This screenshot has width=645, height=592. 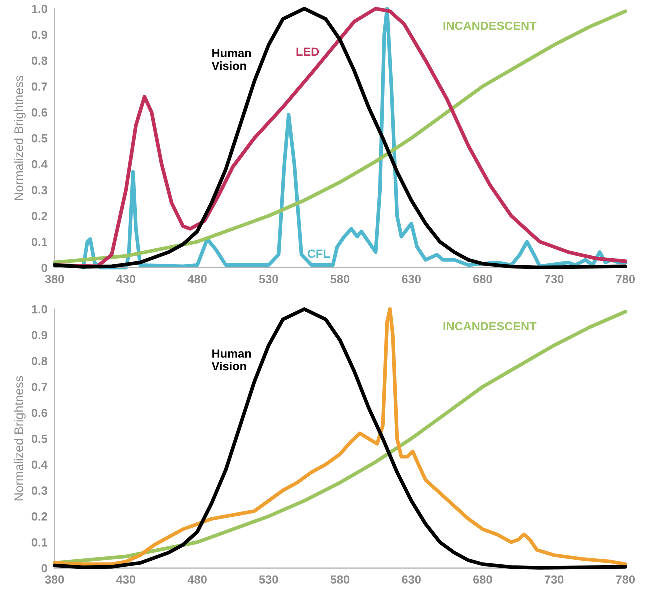 What do you see at coordinates (319, 254) in the screenshot?
I see `series-label: CFL` at bounding box center [319, 254].